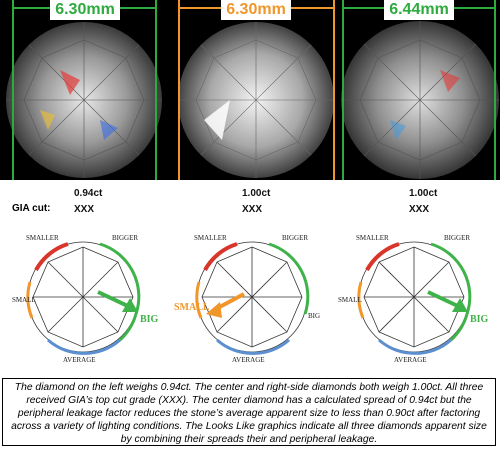 The height and width of the screenshot is (450, 500). What do you see at coordinates (149, 319) in the screenshot?
I see `gauge-label-big-left: BIG` at bounding box center [149, 319].